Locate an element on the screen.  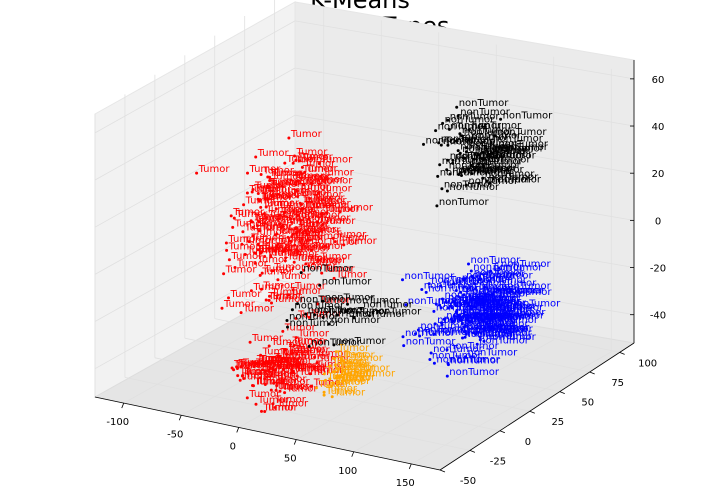
y-tick-label: 50 is located at coordinates (587, 403).